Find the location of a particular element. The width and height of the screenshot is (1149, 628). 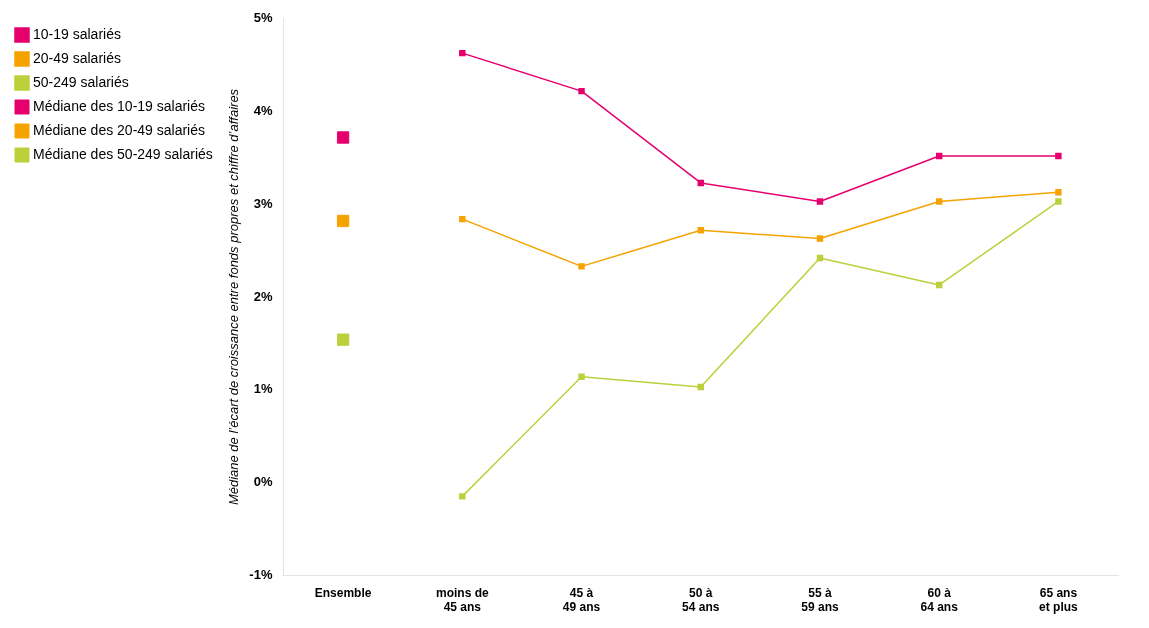

x-tick-label: 45 à 49 ans is located at coordinates (581, 600).